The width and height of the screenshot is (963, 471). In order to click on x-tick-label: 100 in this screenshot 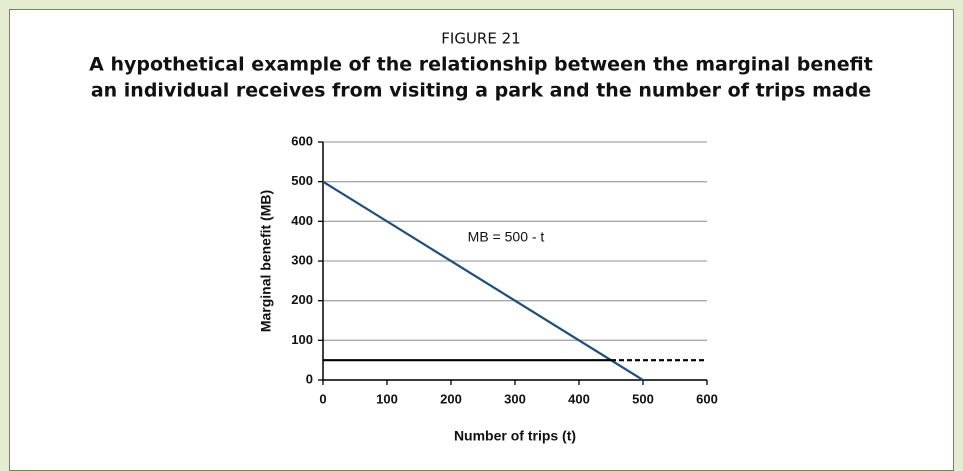, I will do `click(387, 398)`.